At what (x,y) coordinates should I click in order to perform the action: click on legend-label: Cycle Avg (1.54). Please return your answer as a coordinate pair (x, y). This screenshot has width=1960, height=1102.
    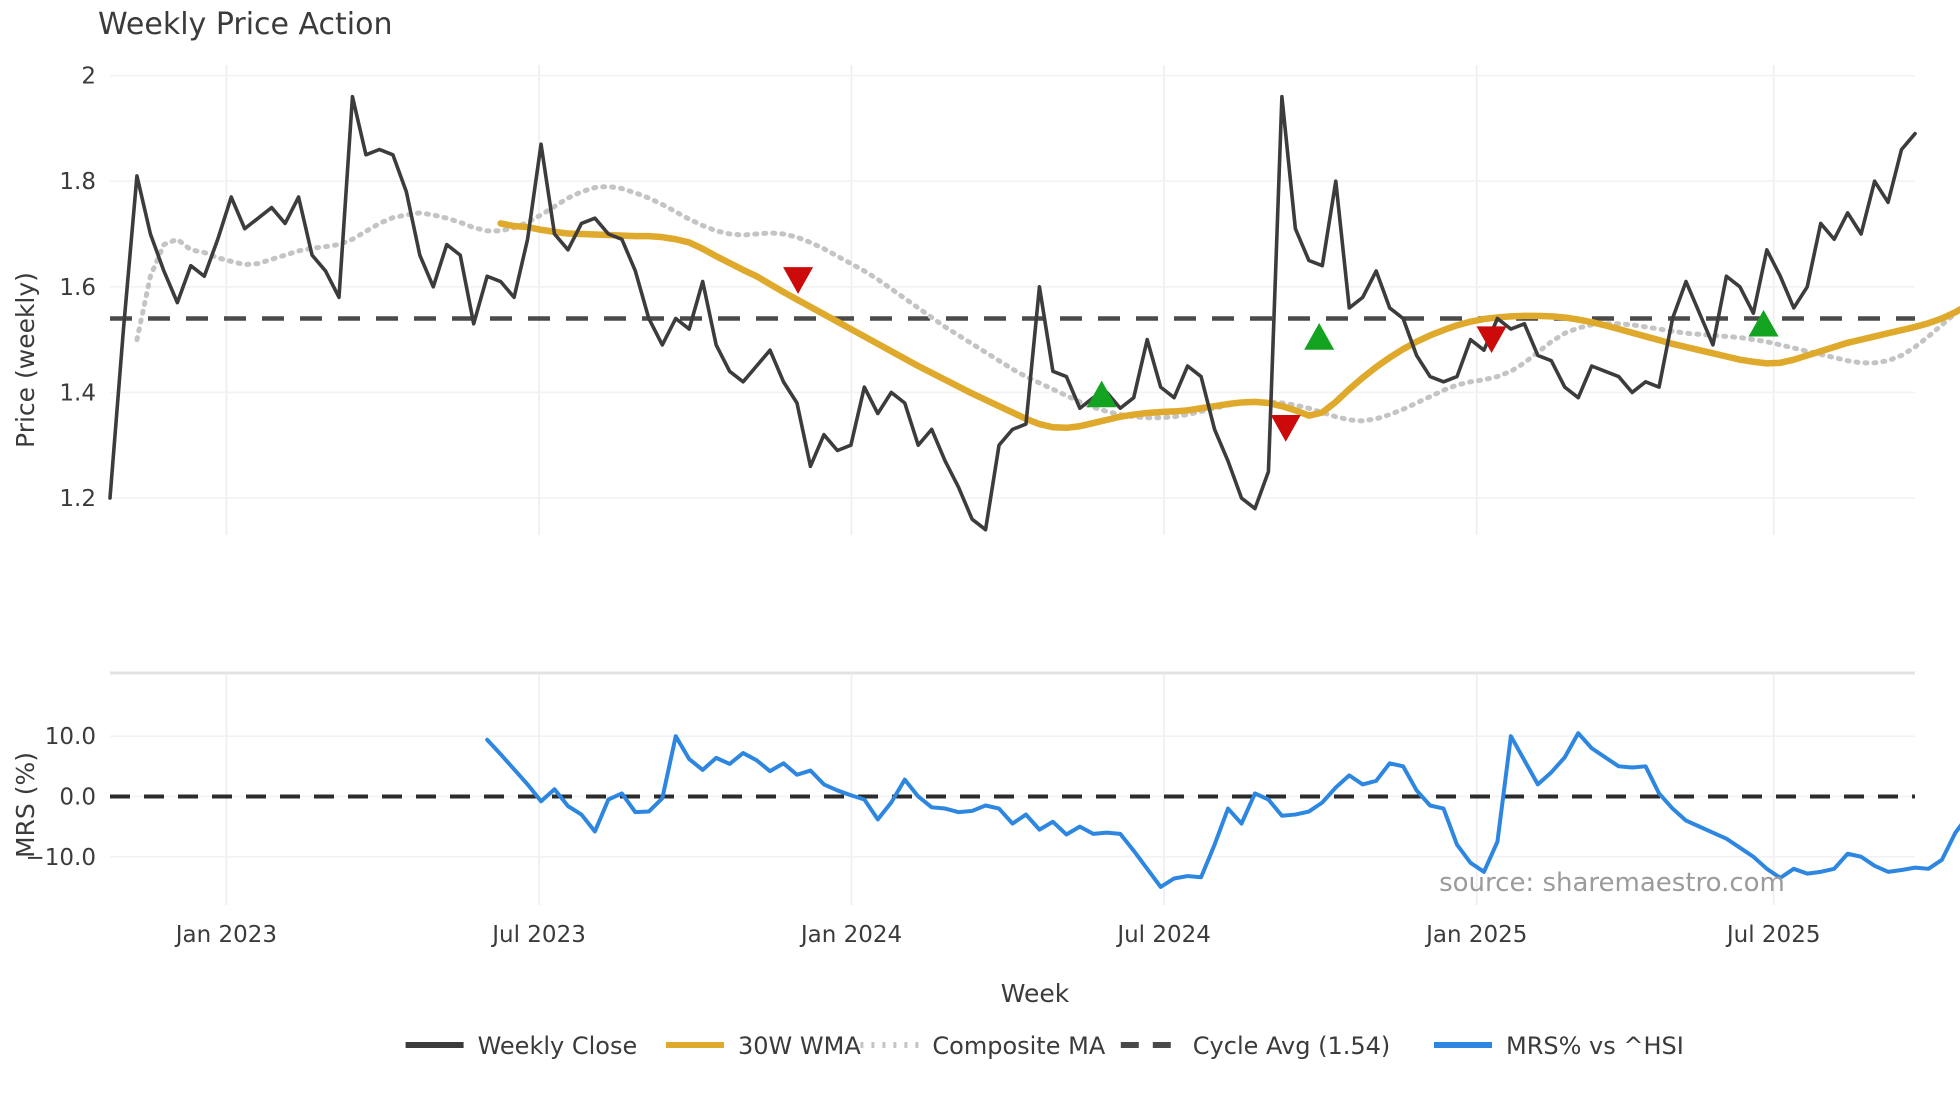
    Looking at the image, I should click on (1291, 1046).